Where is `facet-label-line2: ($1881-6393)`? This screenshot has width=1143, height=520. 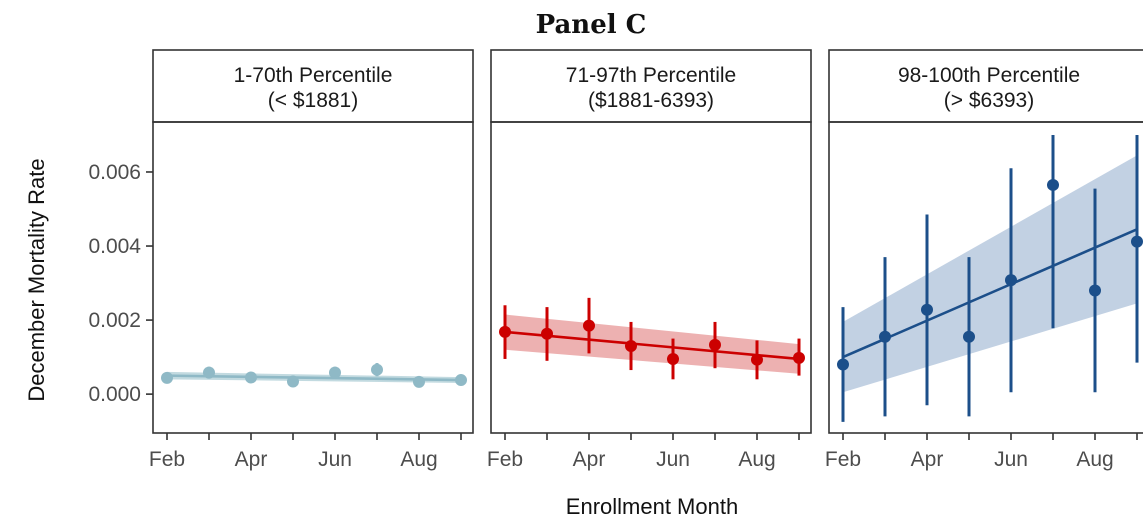
facet-label-line2: ($1881-6393) is located at coordinates (651, 100).